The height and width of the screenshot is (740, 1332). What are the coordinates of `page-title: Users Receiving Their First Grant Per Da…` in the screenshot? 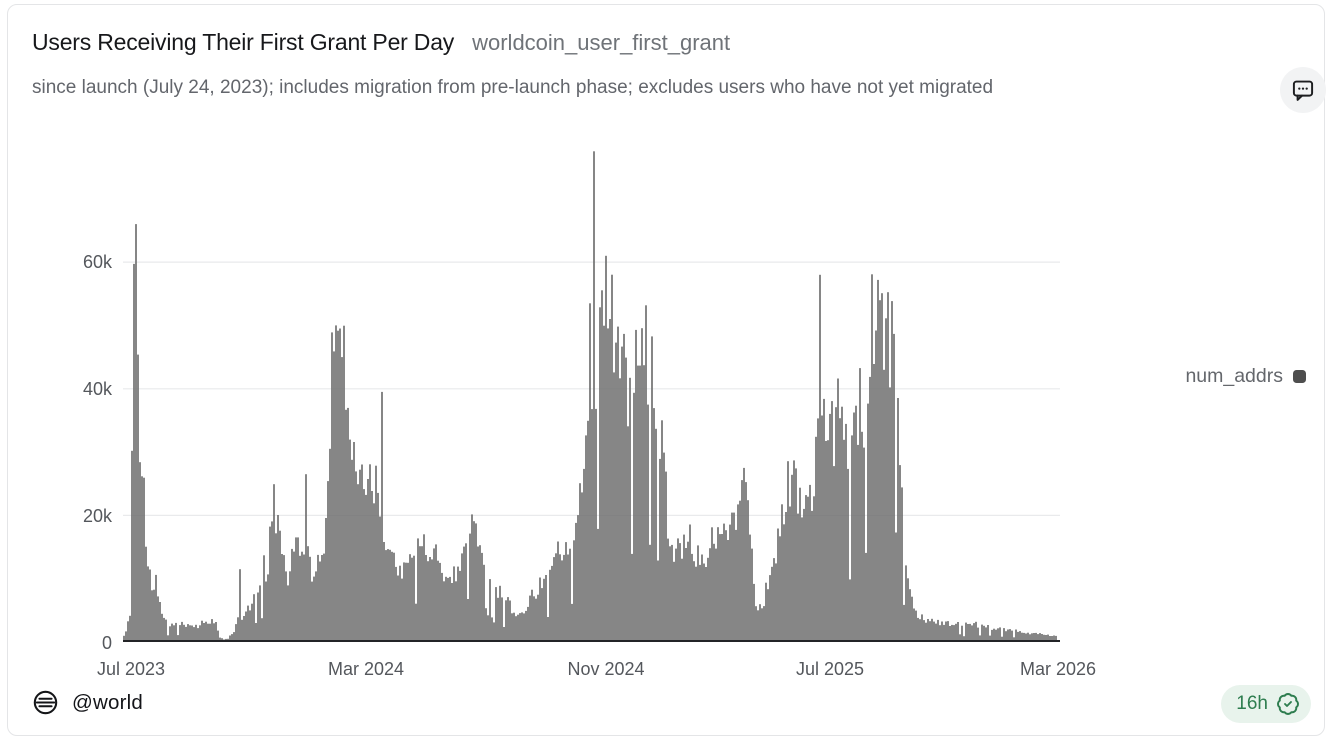 It's located at (243, 42).